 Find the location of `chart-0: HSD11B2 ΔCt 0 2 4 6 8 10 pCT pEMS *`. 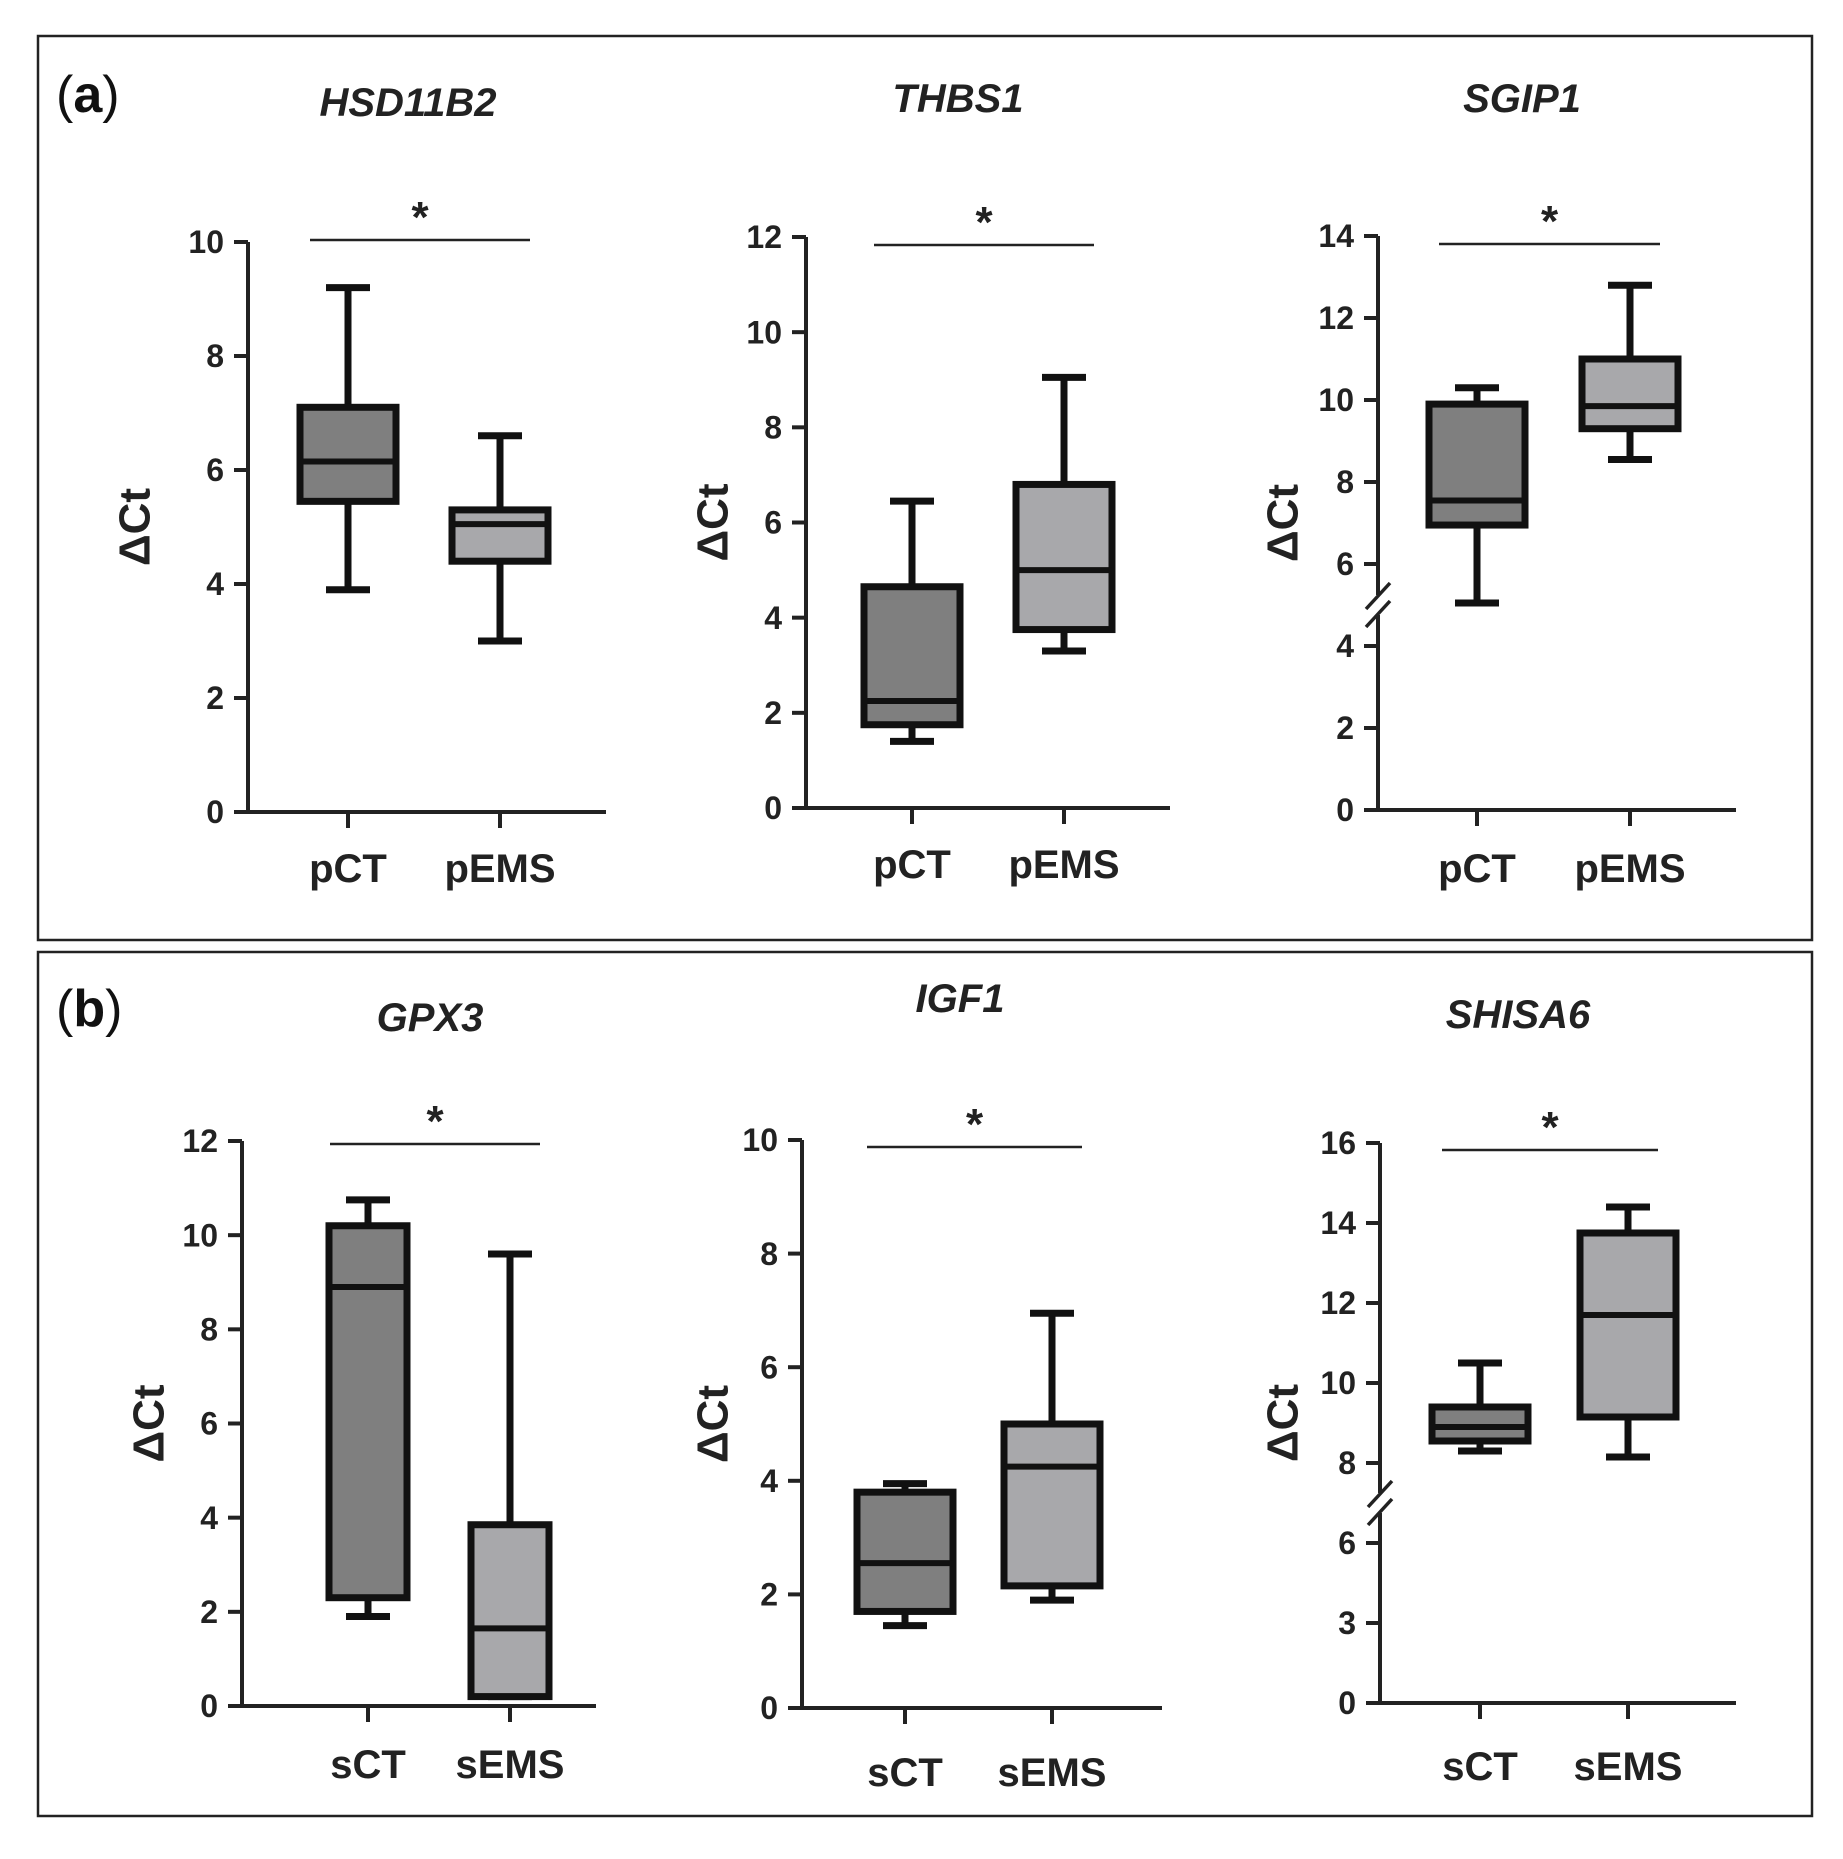

chart-0: HSD11B2 ΔCt 0 2 4 6 8 10 pCT pEMS * is located at coordinates (358, 486).